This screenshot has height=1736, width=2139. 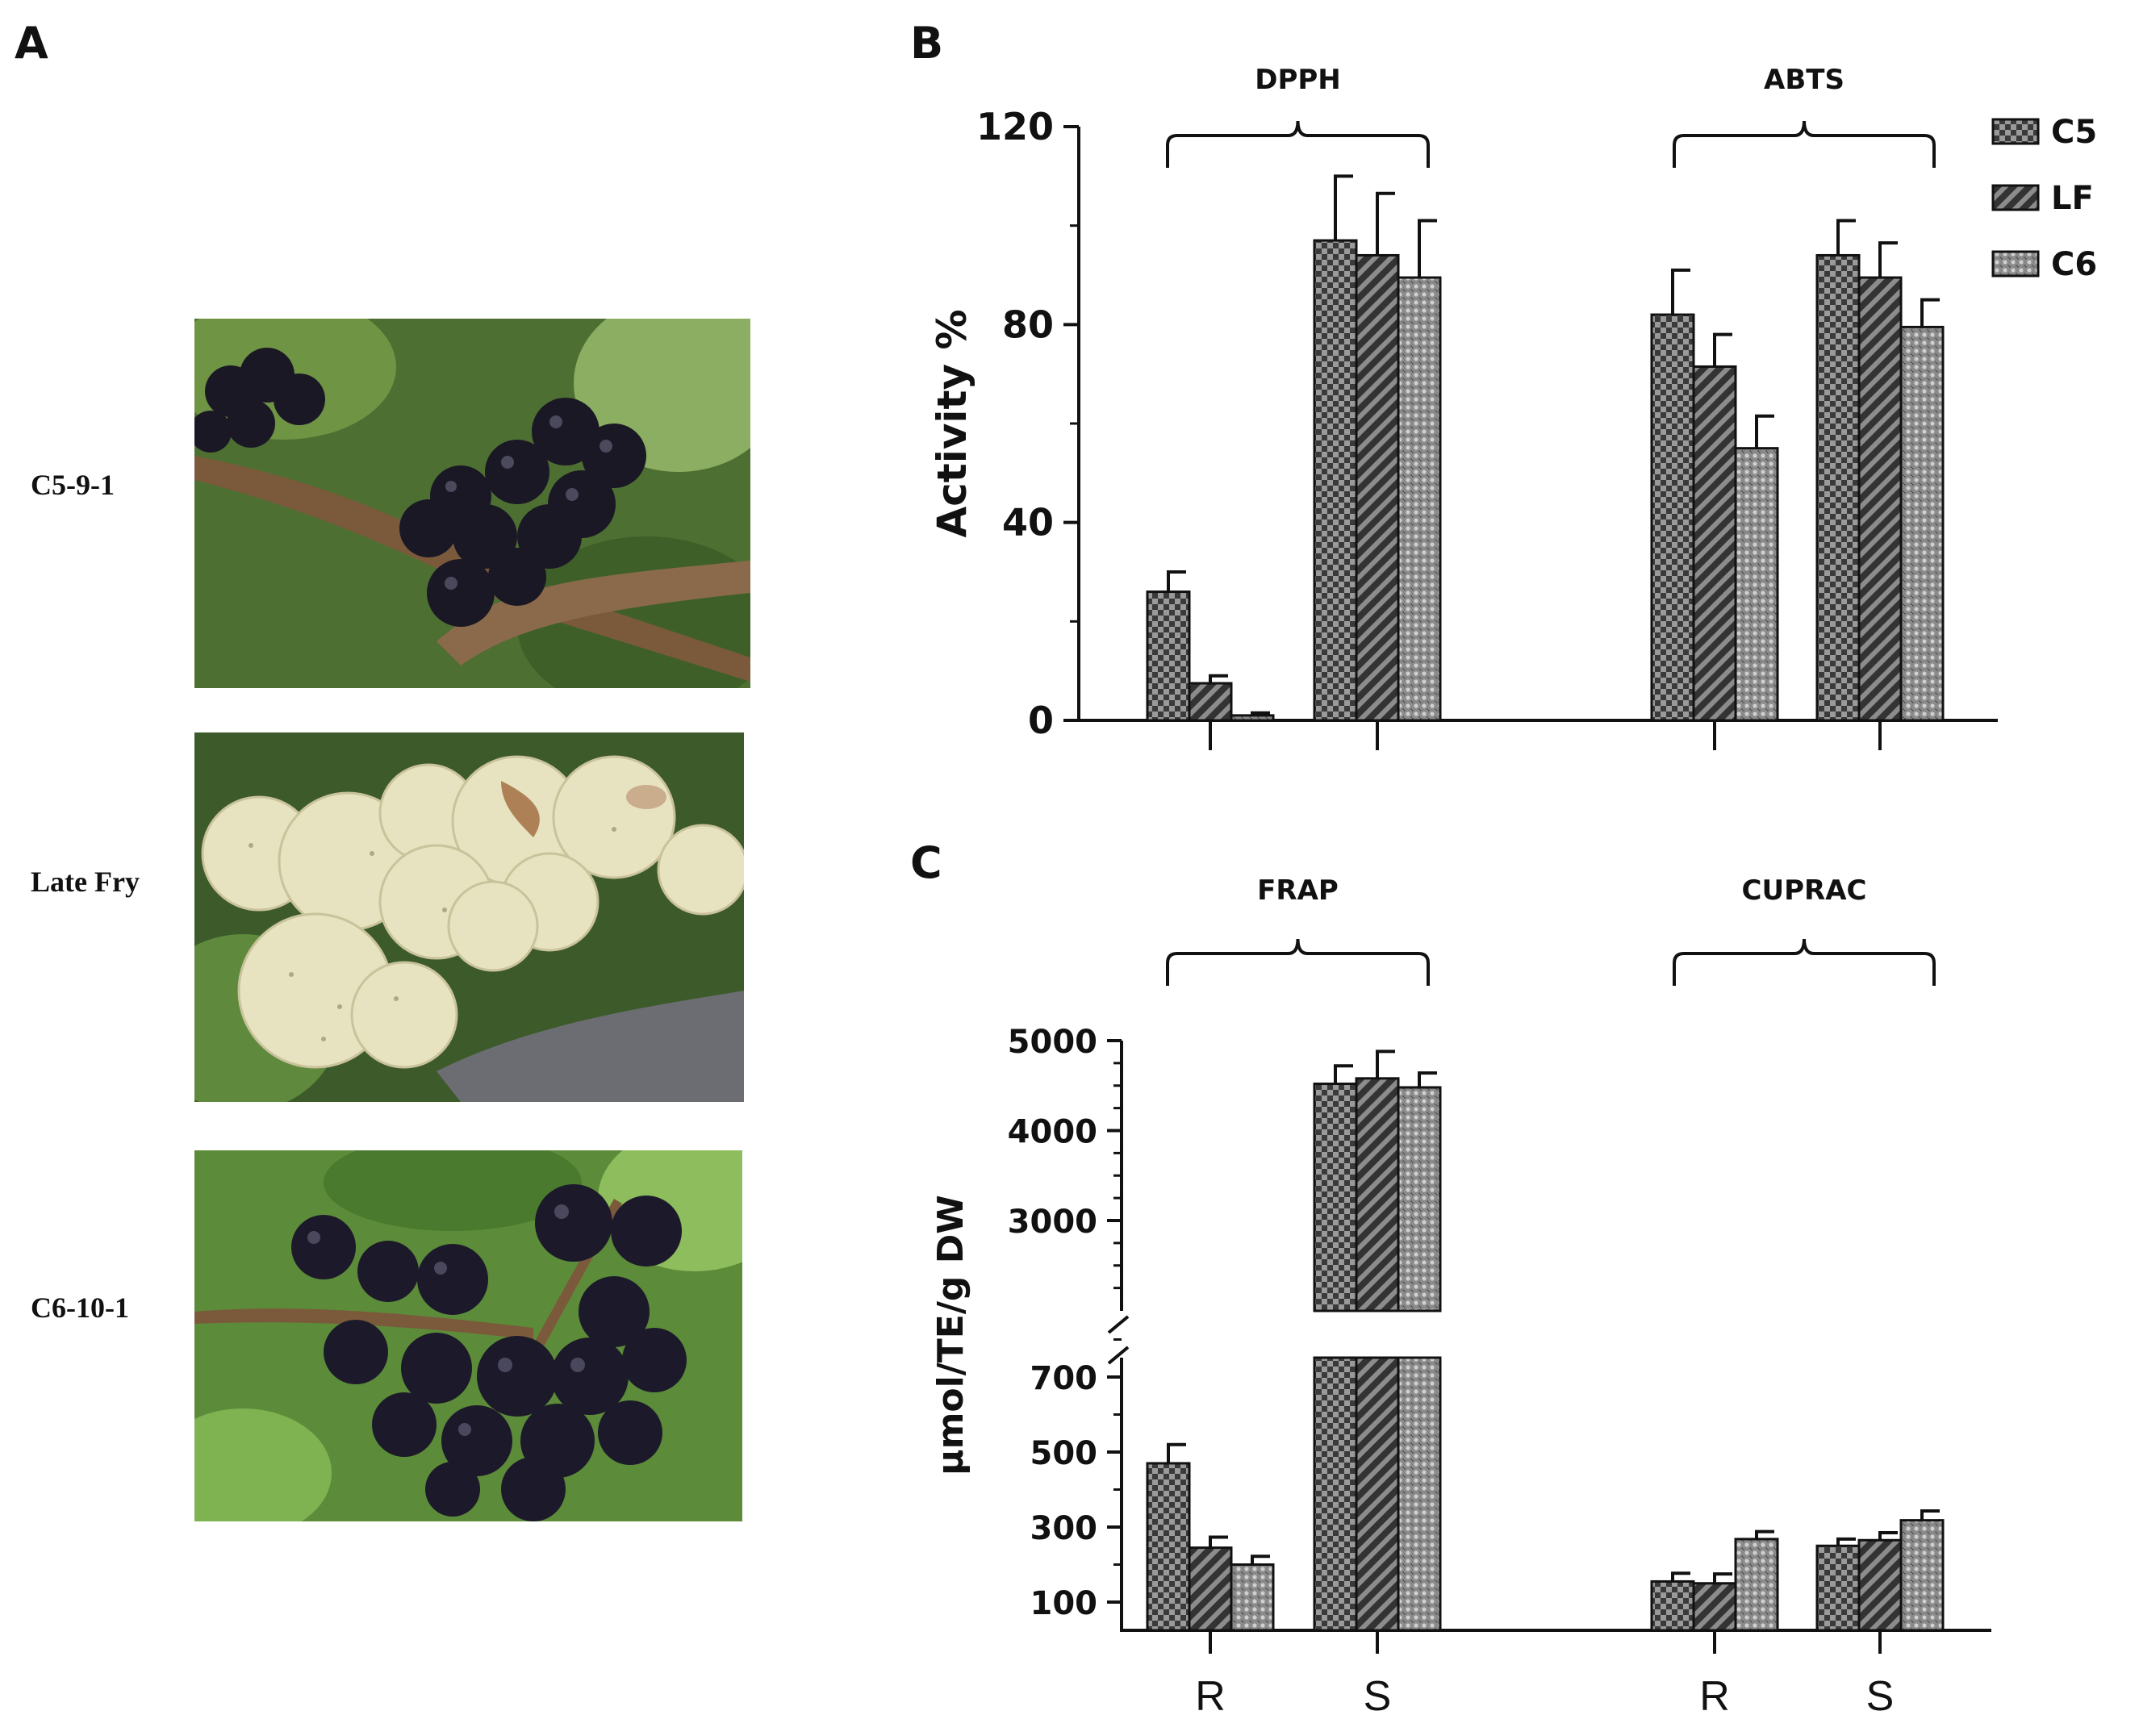 I want to click on chart-c-ytick-label: 100, so click(x=1064, y=1604).